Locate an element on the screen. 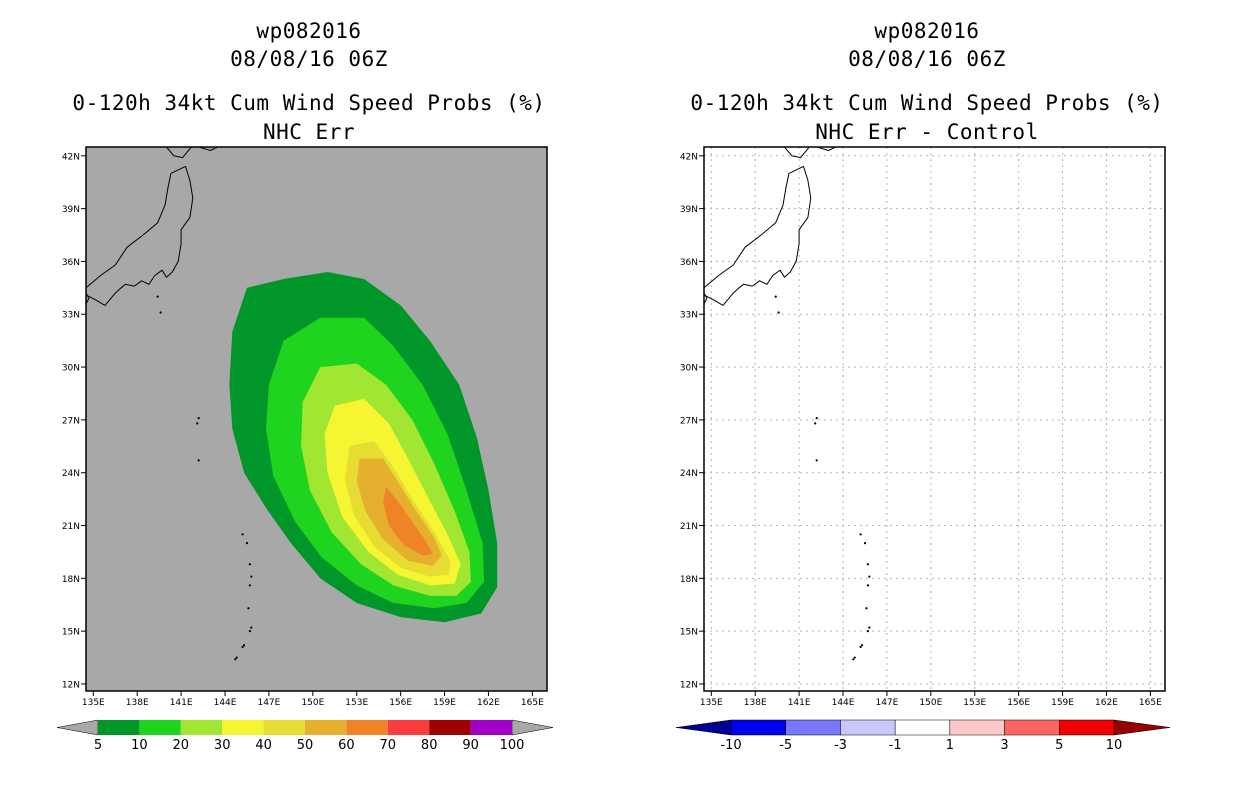  colorbar-label: 90 is located at coordinates (470, 745).